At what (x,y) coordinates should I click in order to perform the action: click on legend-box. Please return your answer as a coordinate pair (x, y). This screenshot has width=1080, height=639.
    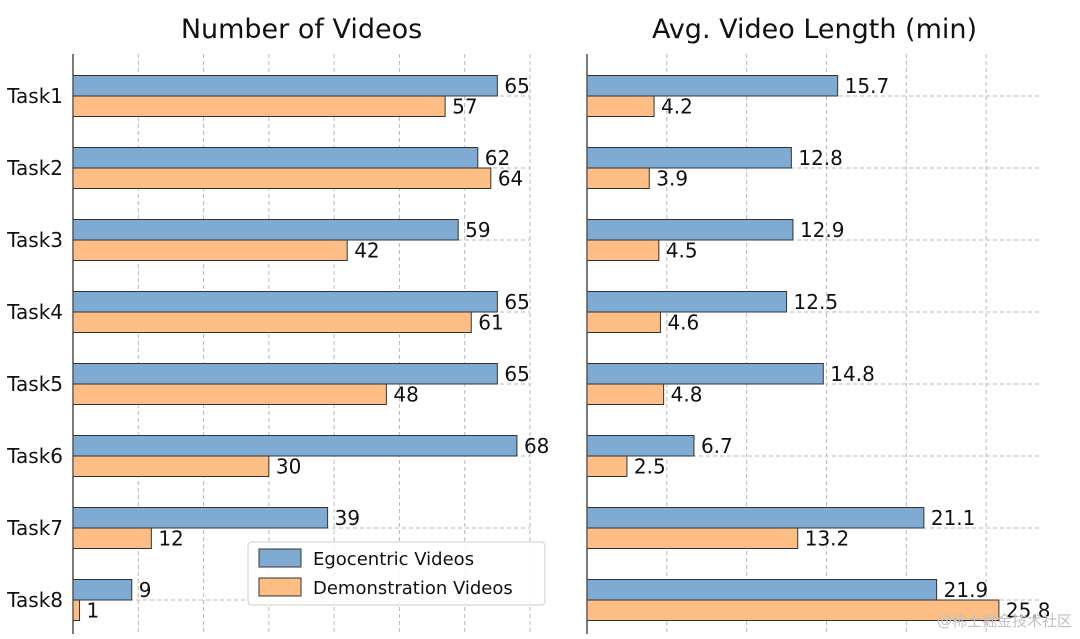
    Looking at the image, I should click on (396, 573).